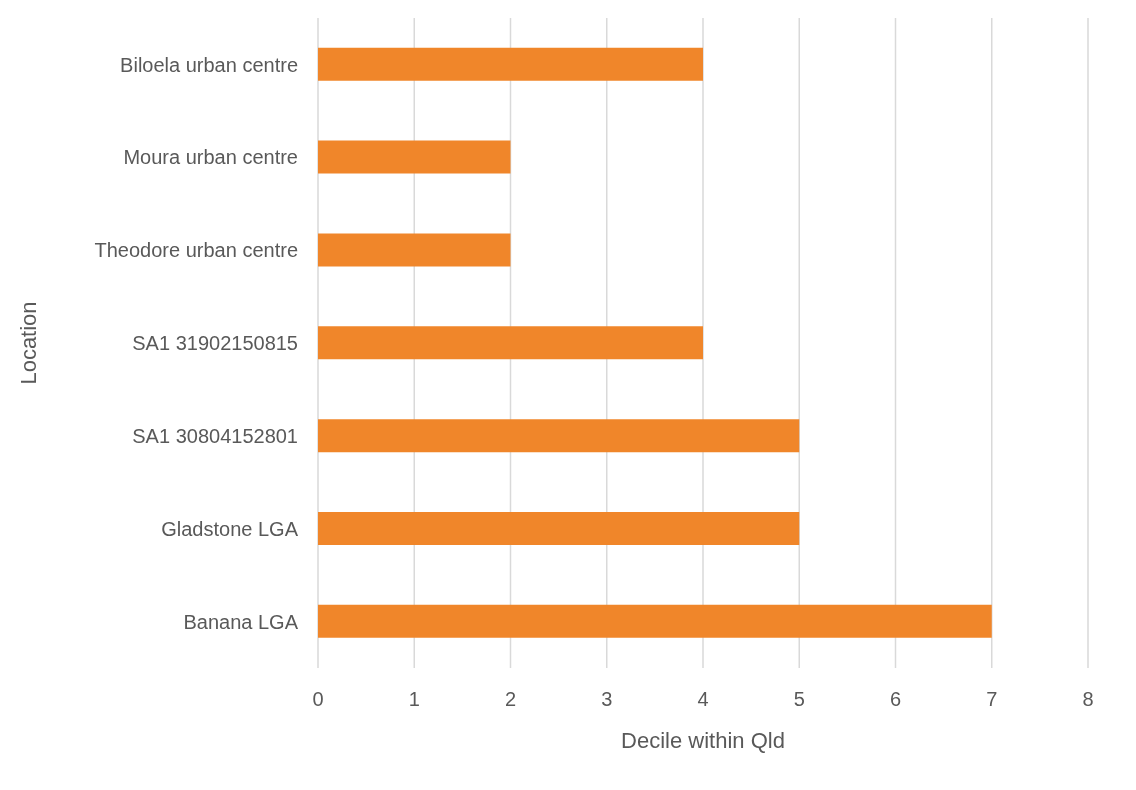  Describe the element at coordinates (196, 250) in the screenshot. I see `y-tick-label: Theodore urban centre` at that location.